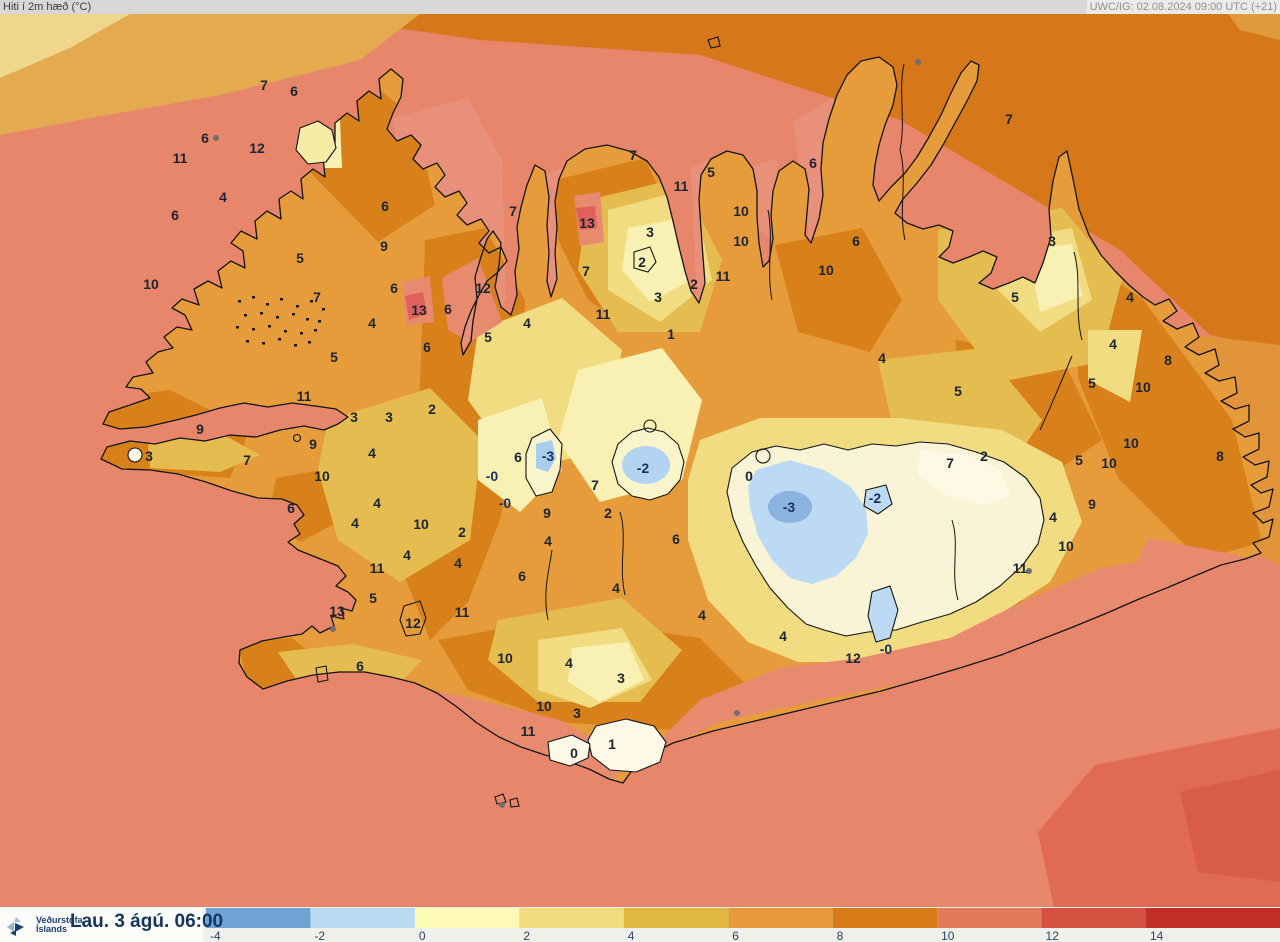 The height and width of the screenshot is (942, 1280). I want to click on brand-block: Veðurstofa Íslands, so click(101, 924).